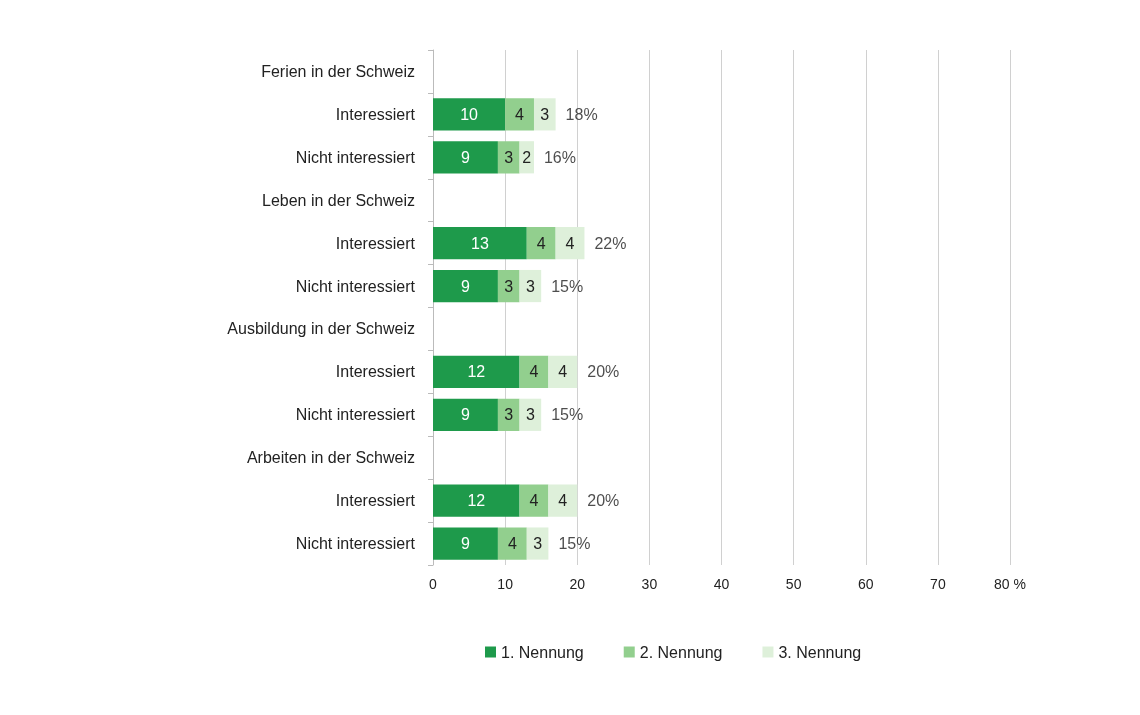  Describe the element at coordinates (321, 329) in the screenshot. I see `y-tick-label: Ausbildung in der Schweiz` at that location.